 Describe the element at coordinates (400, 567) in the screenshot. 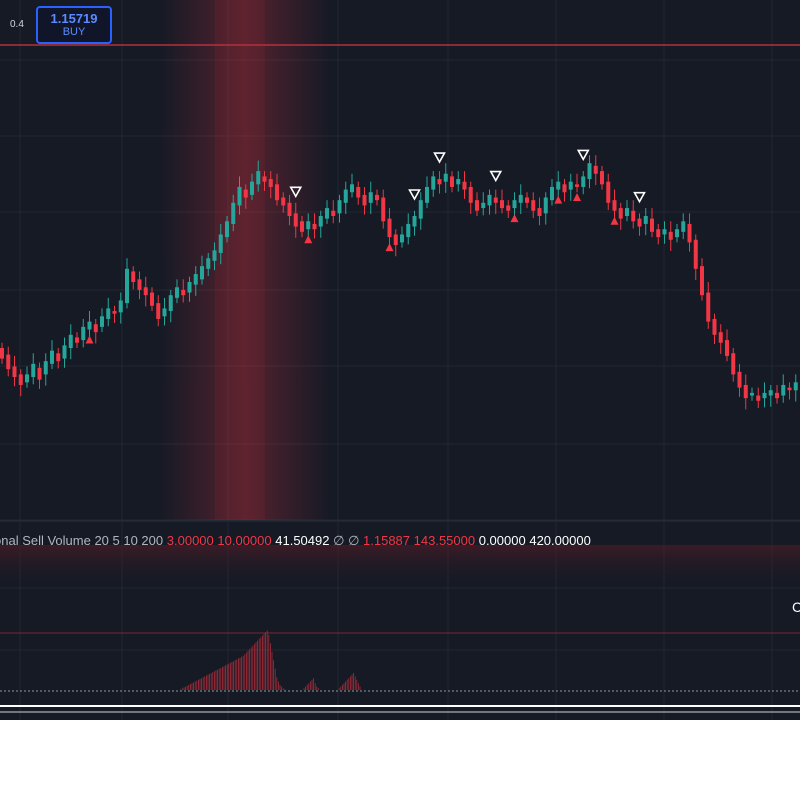

I see `subpane-shade` at that location.